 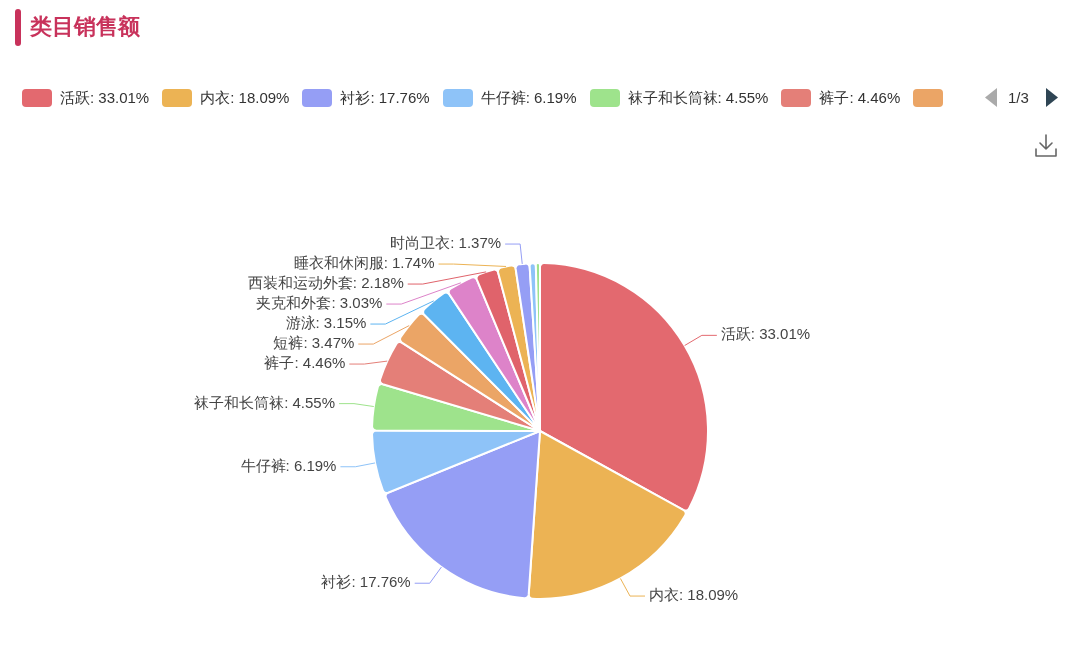 I want to click on text: 1/3, so click(x=1018, y=98).